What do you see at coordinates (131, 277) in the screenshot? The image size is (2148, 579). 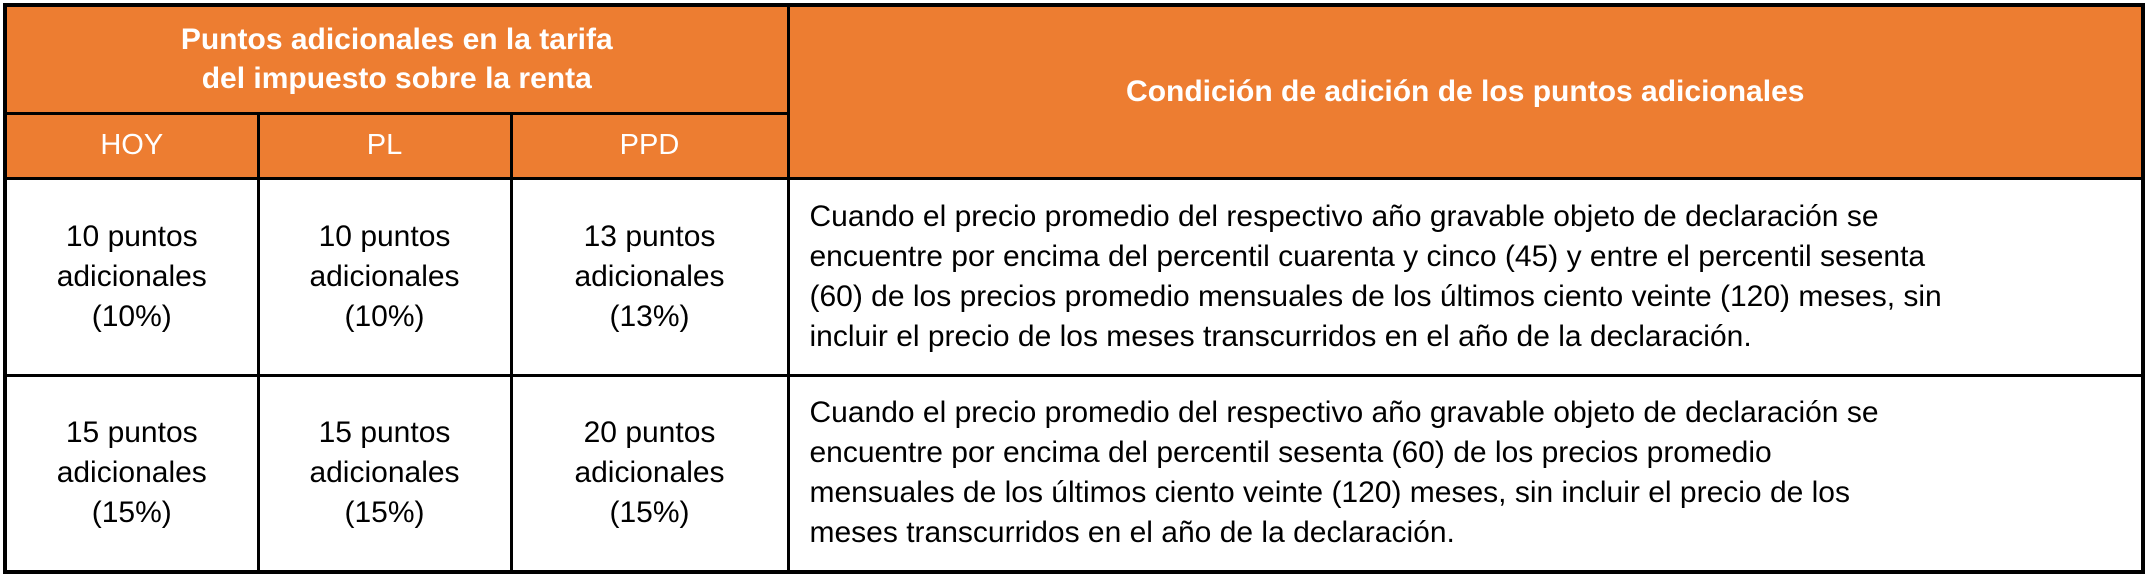 I see `cell-row1-hoy: 10 puntos adicionales (10%)` at bounding box center [131, 277].